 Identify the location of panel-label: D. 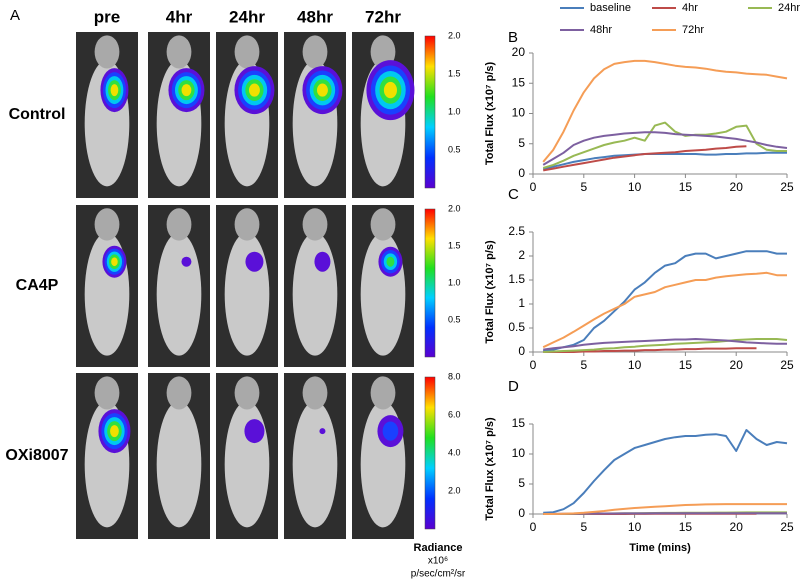
(513, 386).